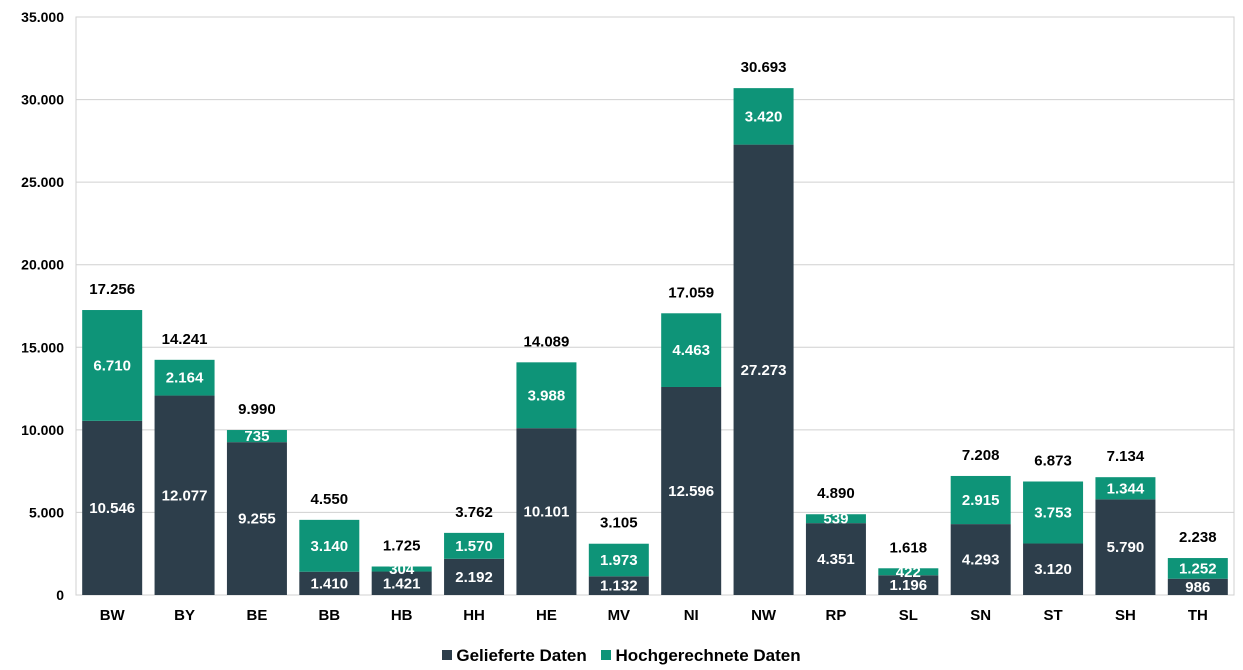 The height and width of the screenshot is (670, 1243). I want to click on bar-hochgerechnete-BB, so click(329, 545).